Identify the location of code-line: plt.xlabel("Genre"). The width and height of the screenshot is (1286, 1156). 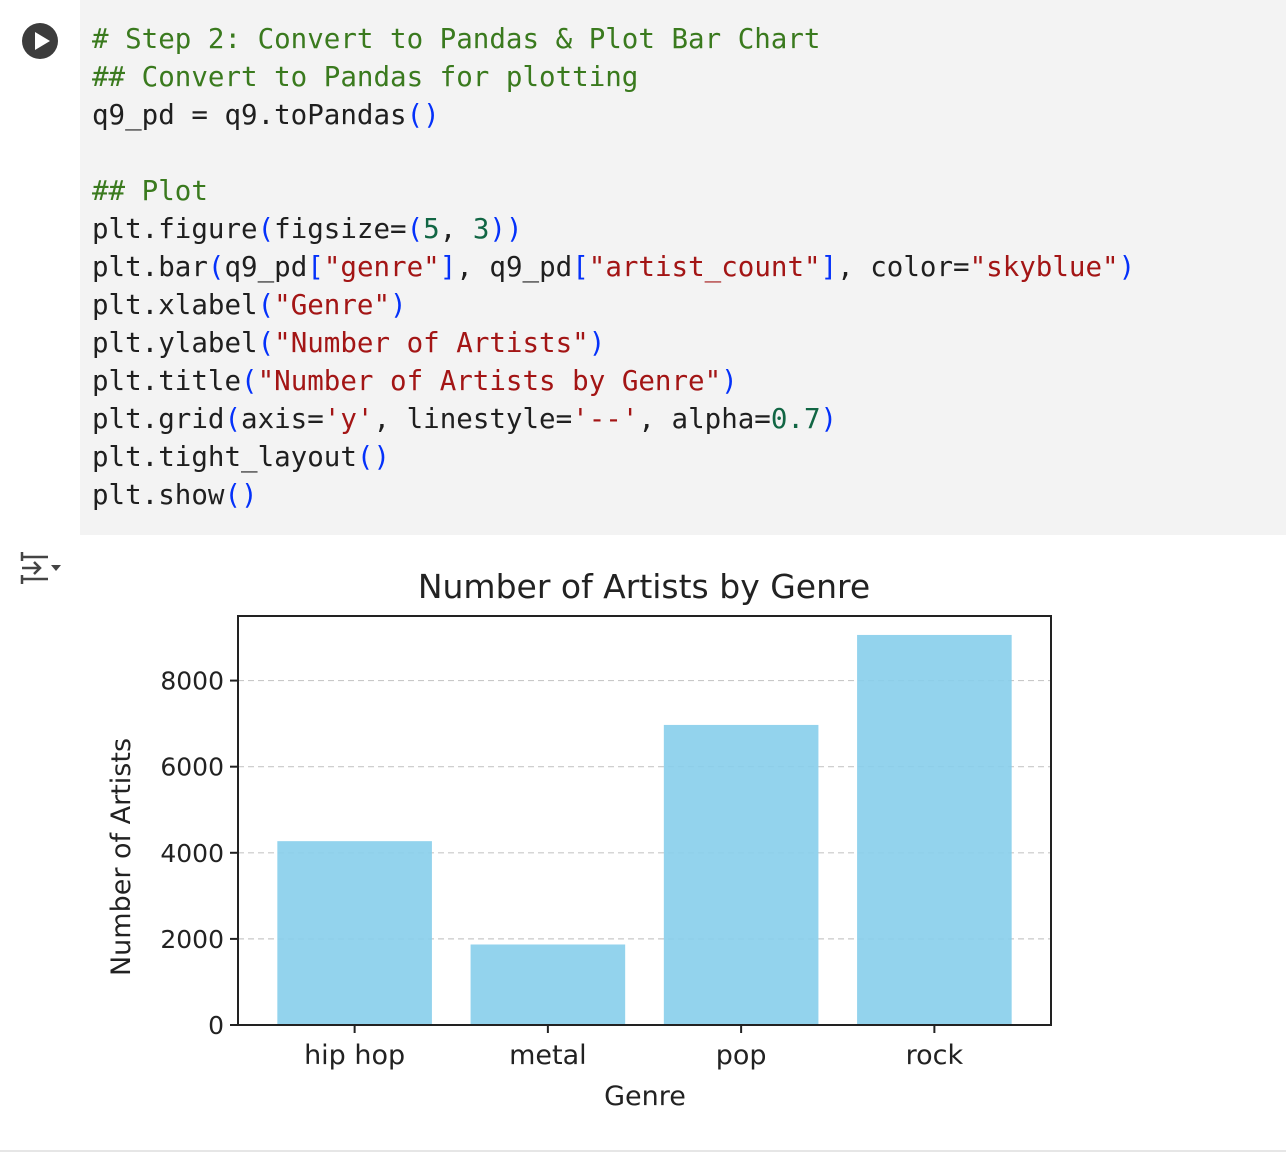
(249, 305).